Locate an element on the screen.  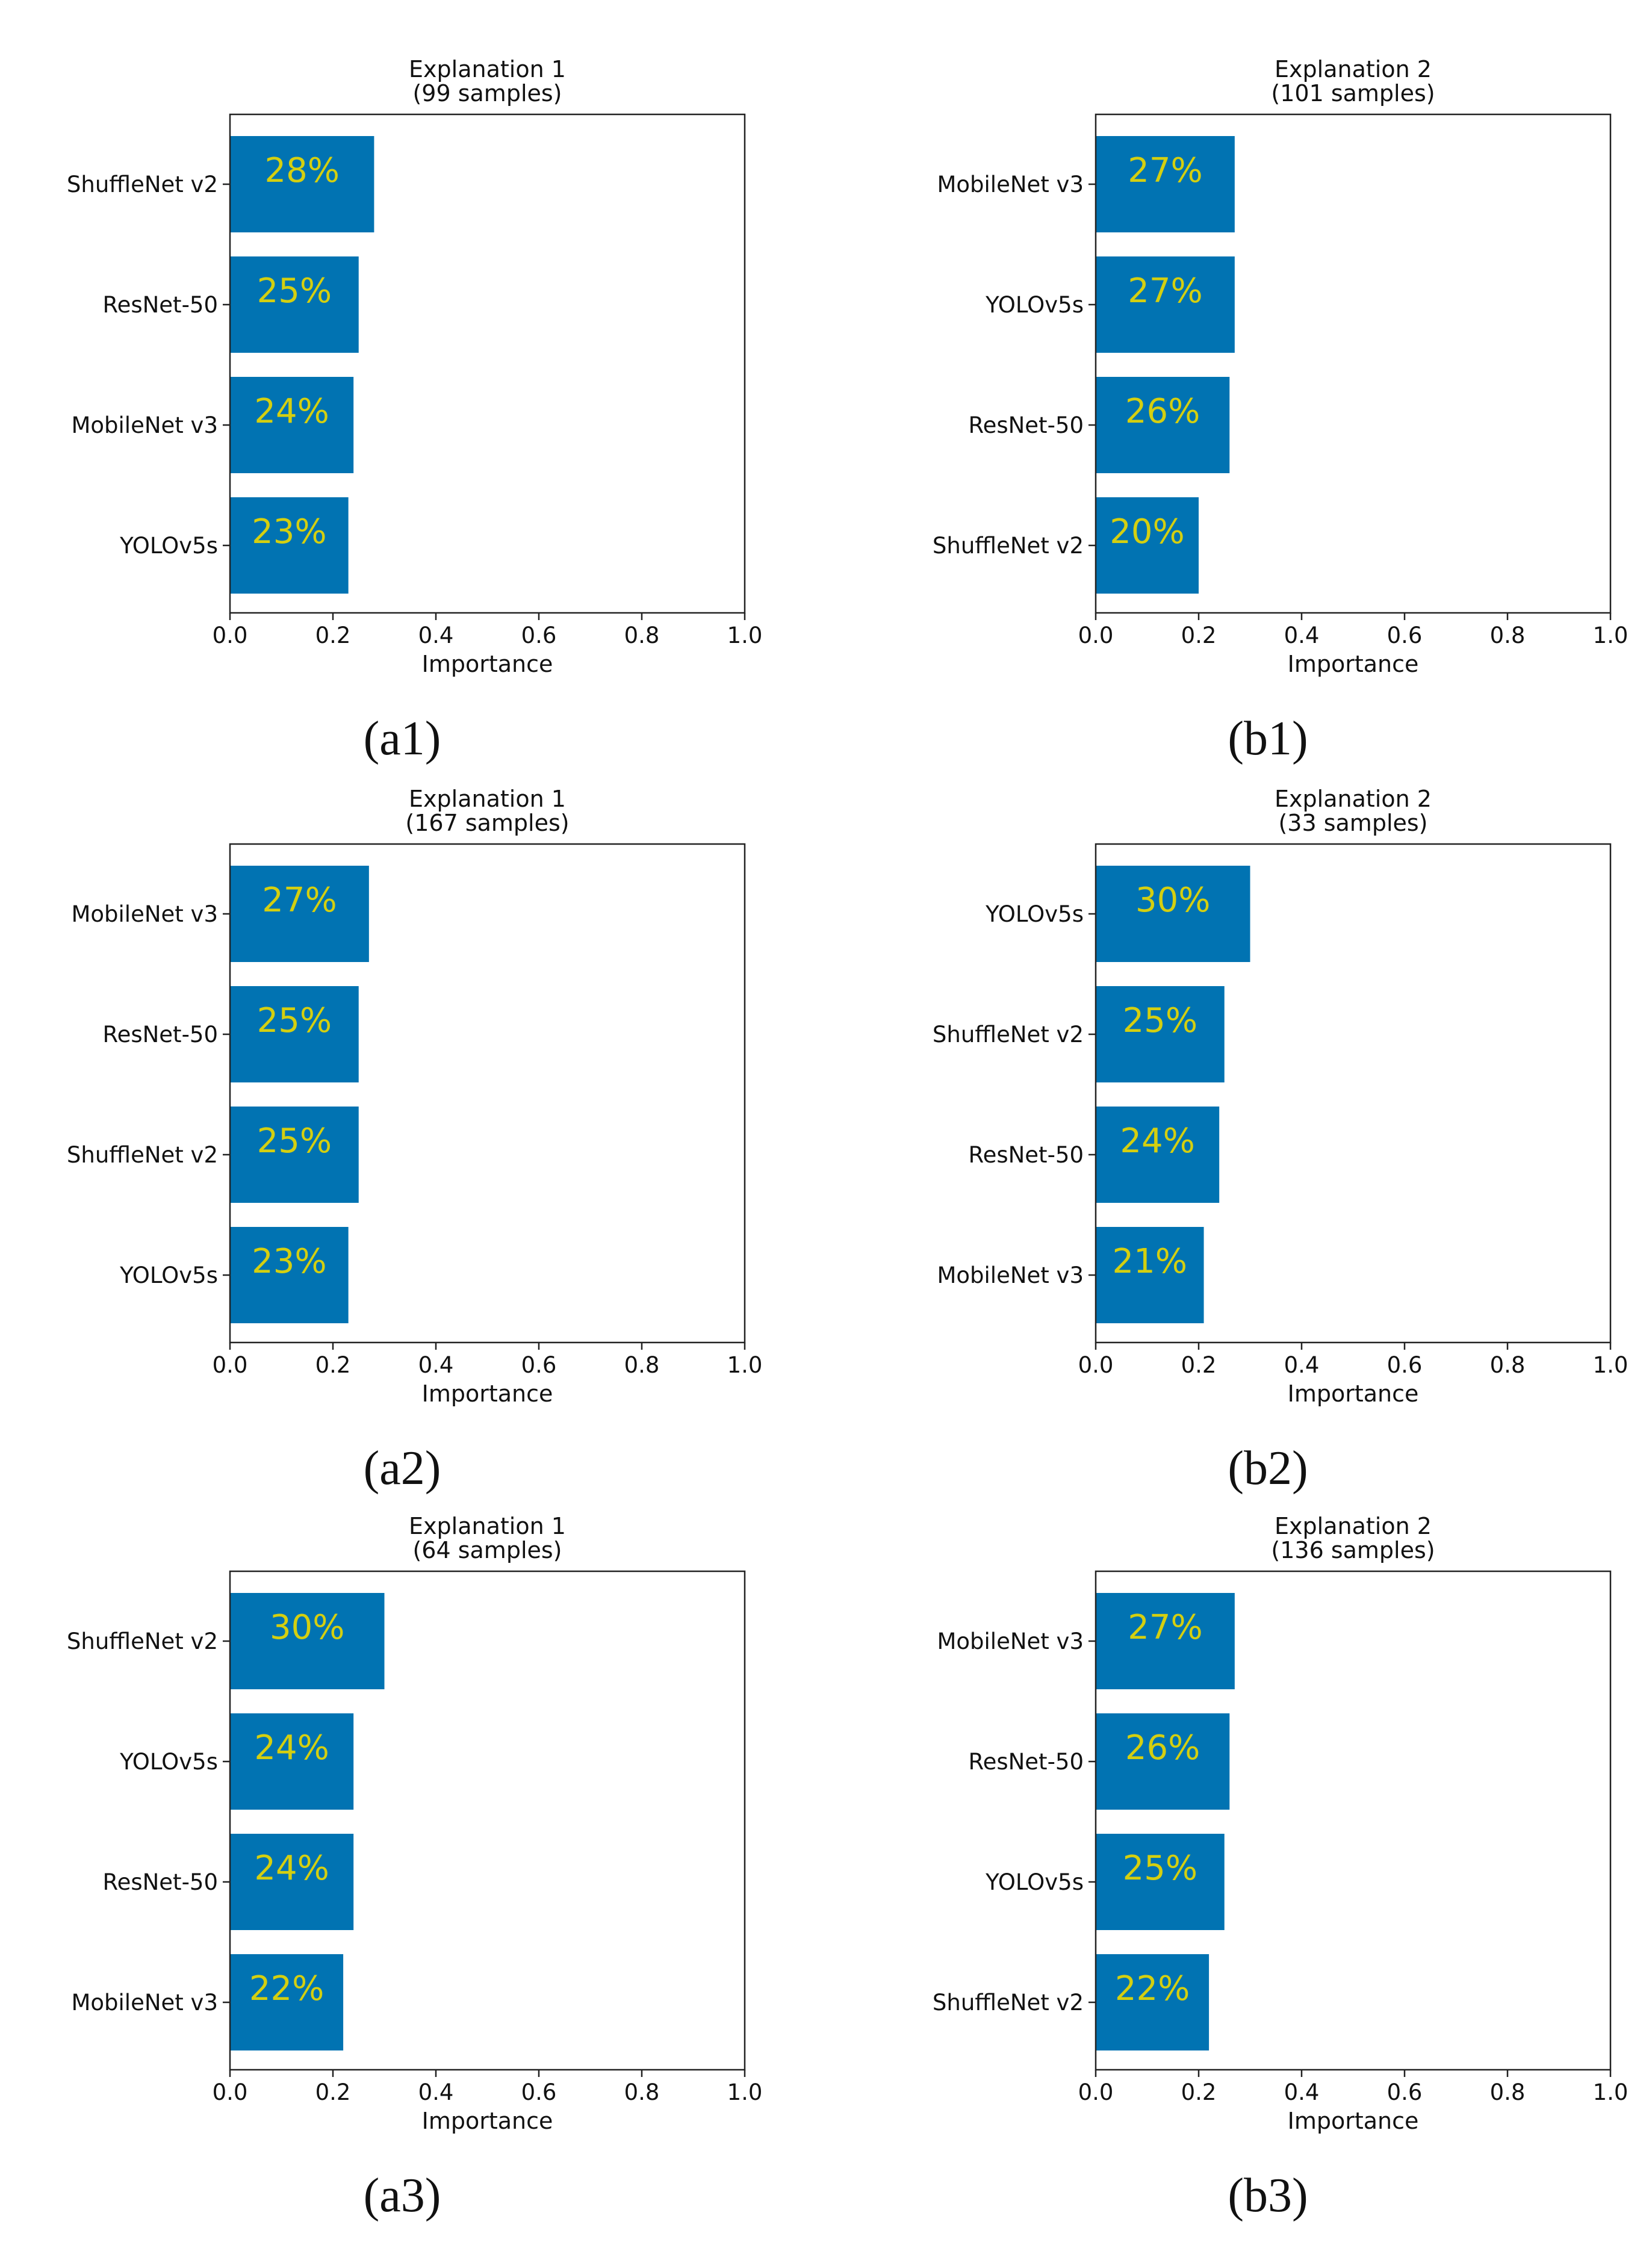
panel-caption: (a1) is located at coordinates (402, 739).